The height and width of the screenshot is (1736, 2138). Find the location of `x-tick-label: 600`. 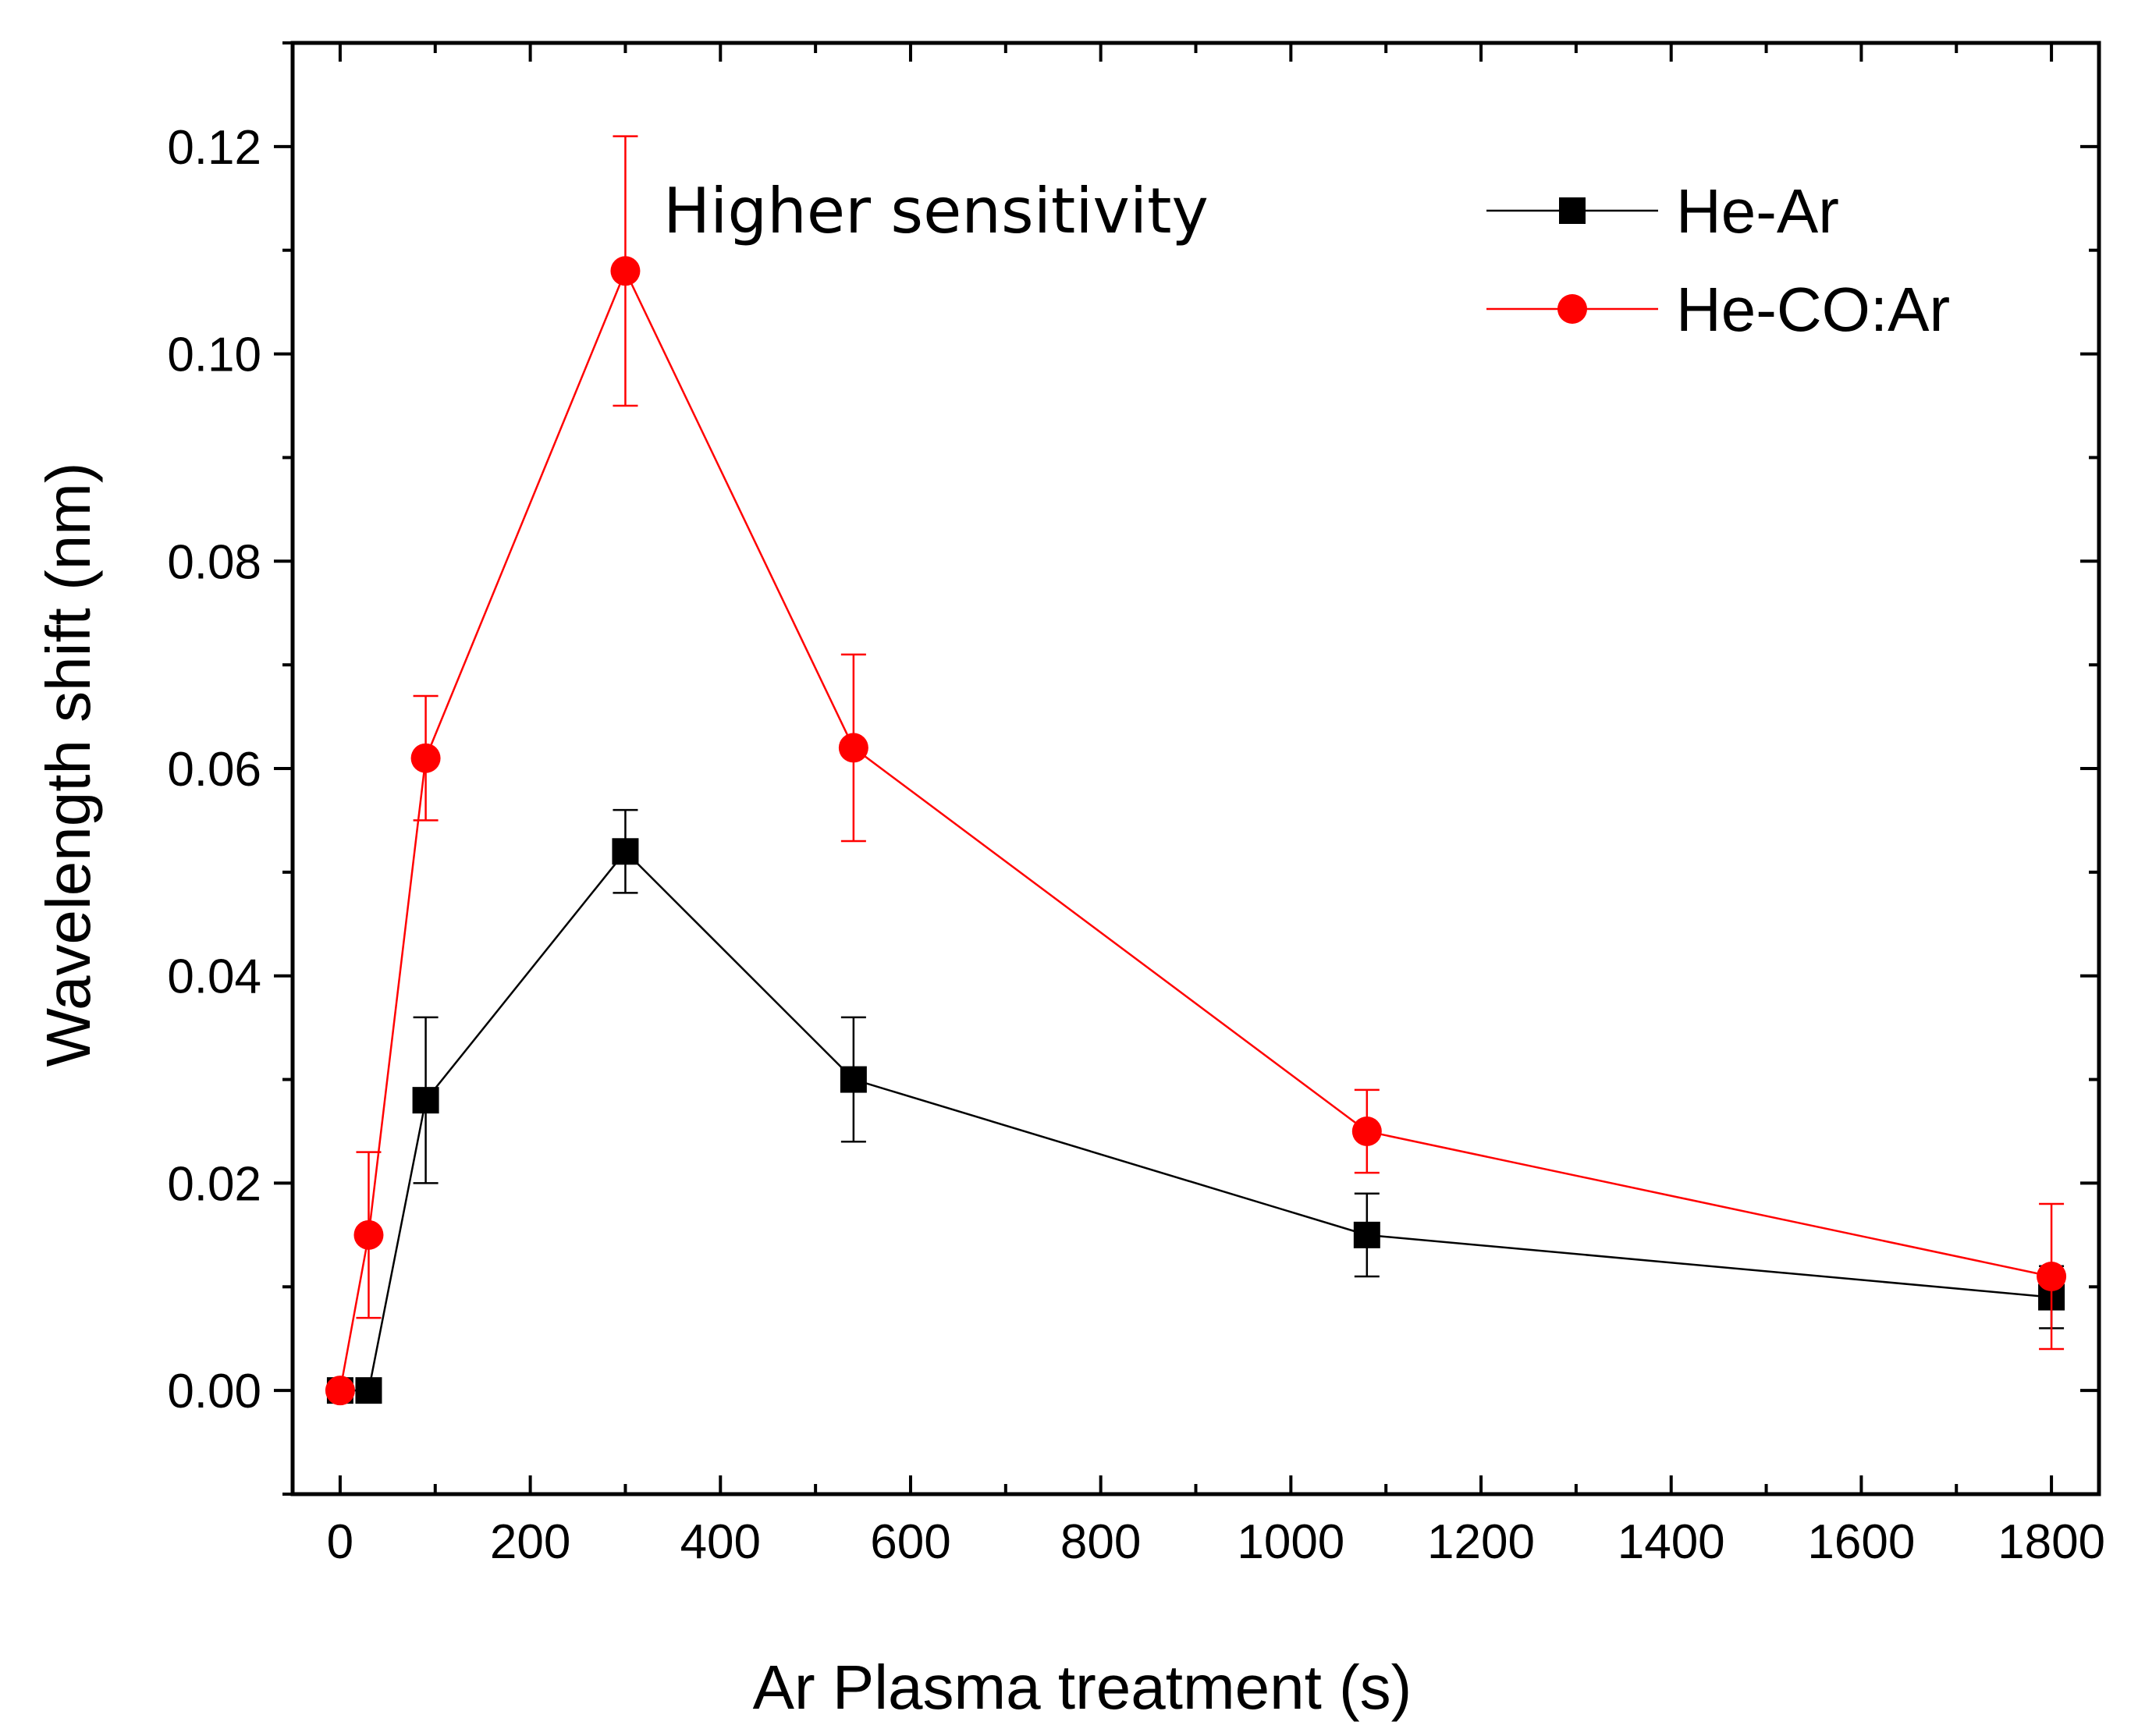

x-tick-label: 600 is located at coordinates (910, 1542).